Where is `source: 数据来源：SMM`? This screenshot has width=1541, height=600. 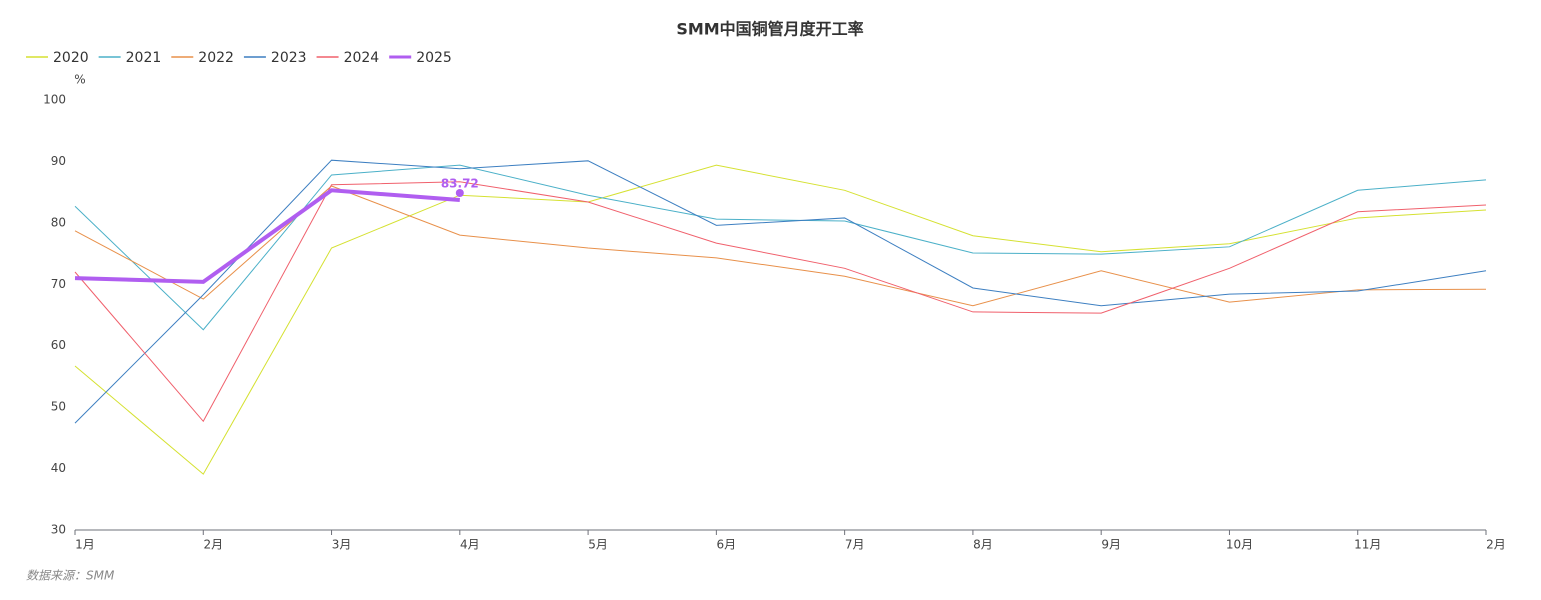 source: 数据来源：SMM is located at coordinates (70, 576).